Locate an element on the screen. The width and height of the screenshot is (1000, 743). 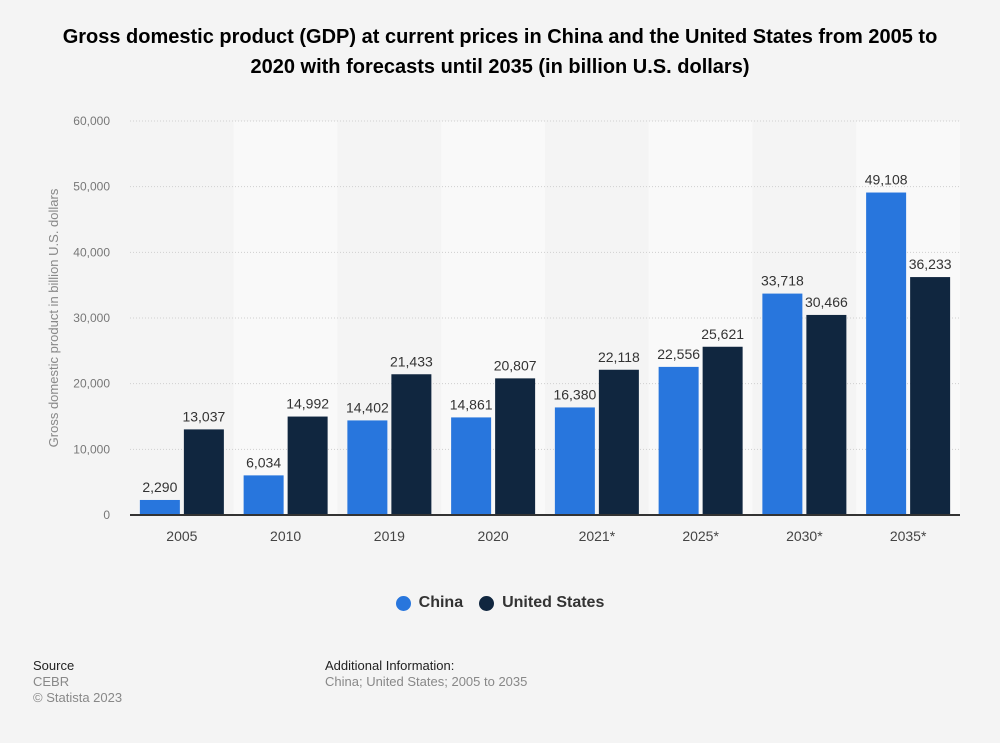
source-block: Source CEBR © Statista 2023 is located at coordinates (77, 682).